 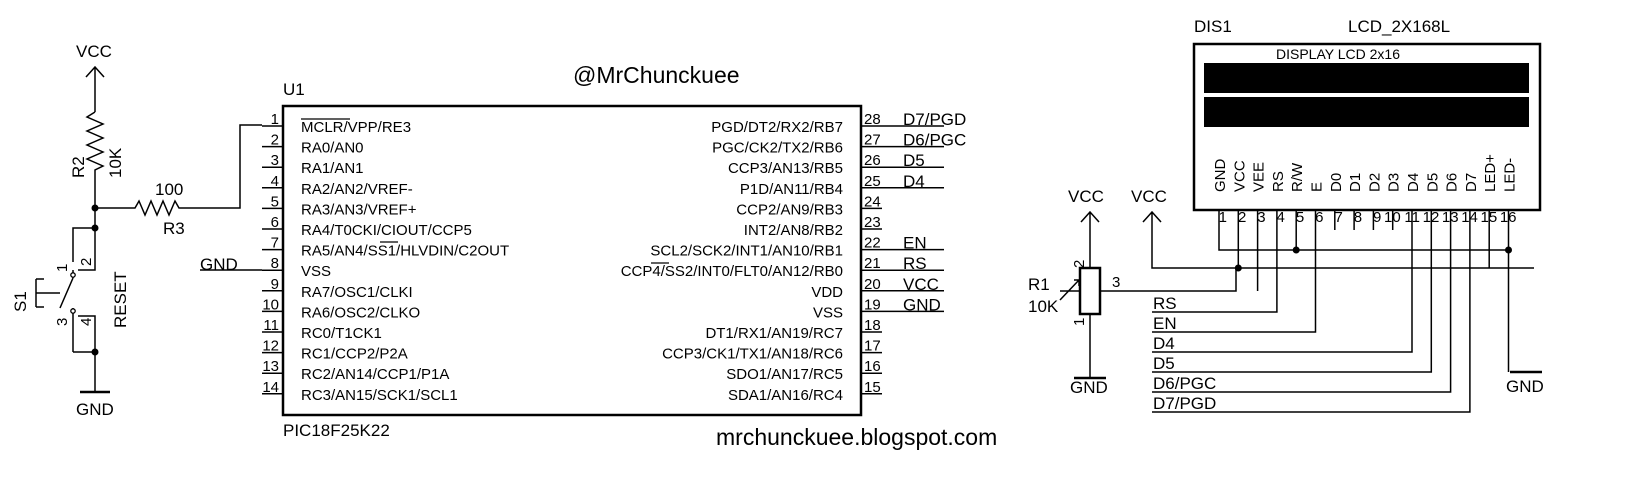 What do you see at coordinates (275, 119) in the screenshot?
I see `mcu-pin-number: 1` at bounding box center [275, 119].